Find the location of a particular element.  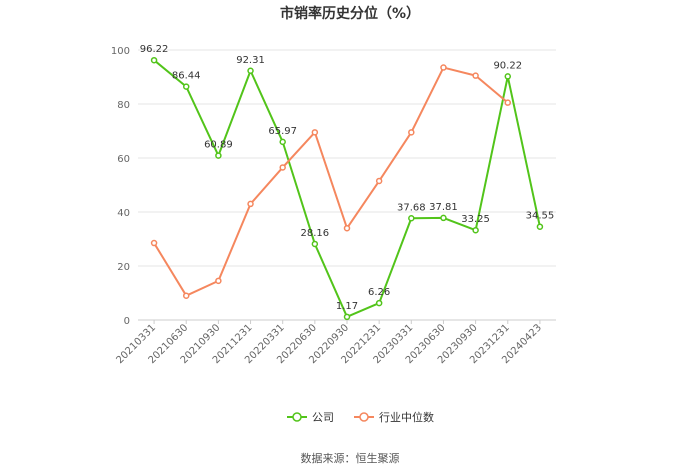

data-label: 34.55 is located at coordinates (540, 216).